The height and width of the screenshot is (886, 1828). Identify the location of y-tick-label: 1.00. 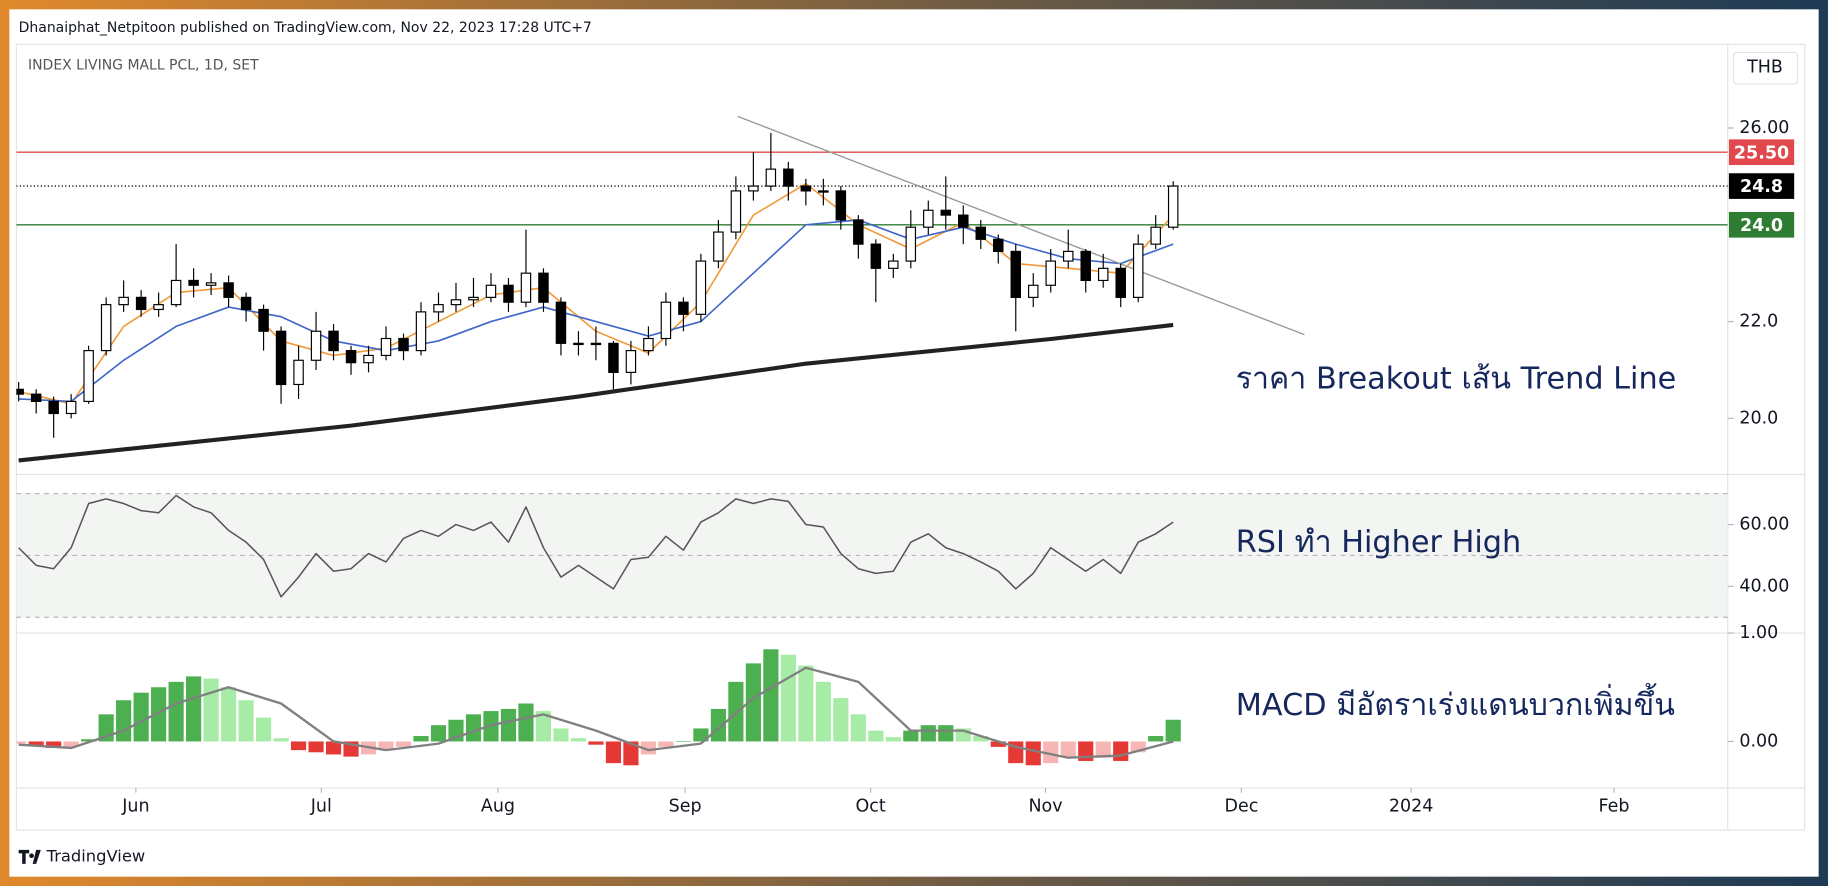
(1758, 633).